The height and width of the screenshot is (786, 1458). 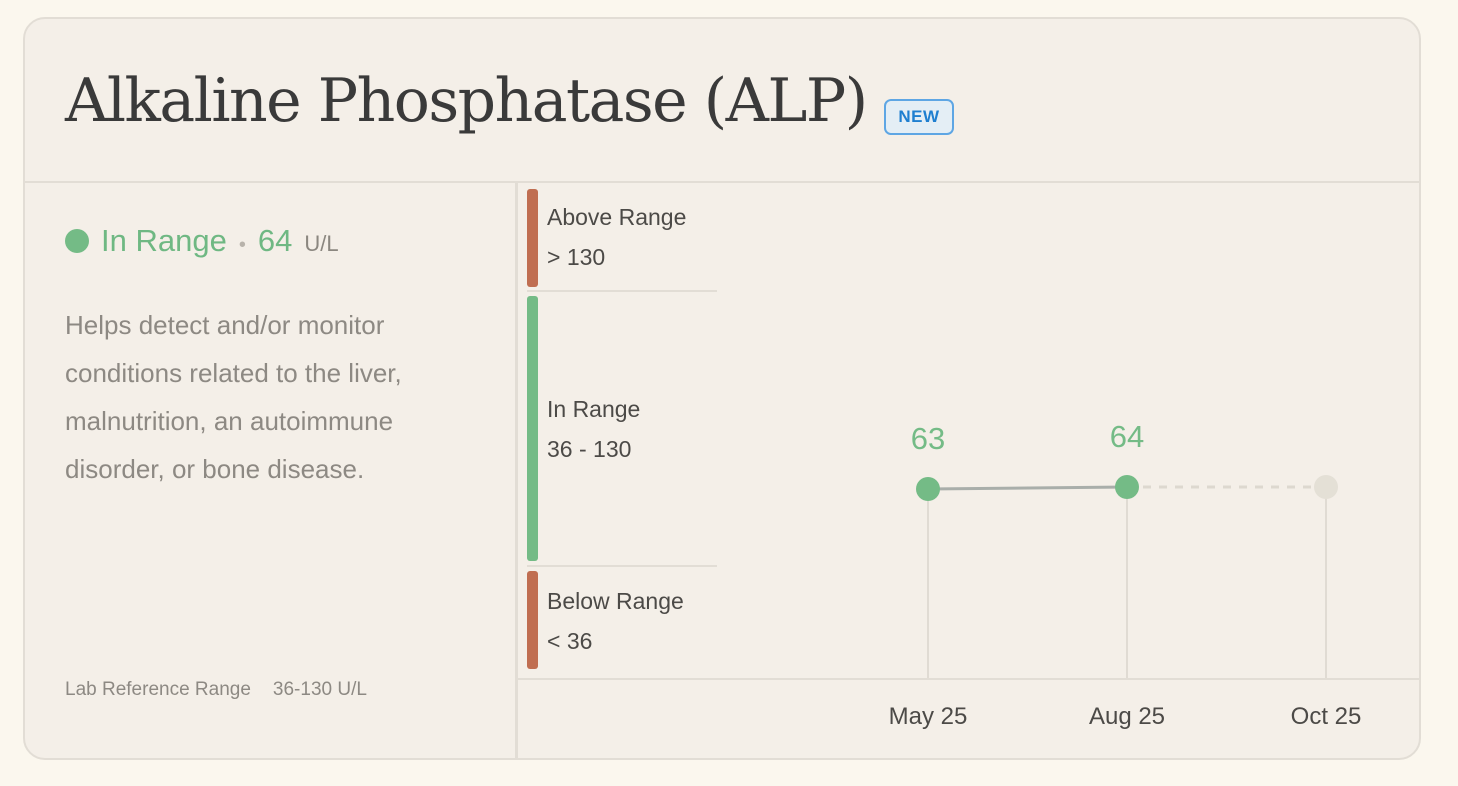 I want to click on reference-range-label: Lab Reference Range, so click(x=158, y=689).